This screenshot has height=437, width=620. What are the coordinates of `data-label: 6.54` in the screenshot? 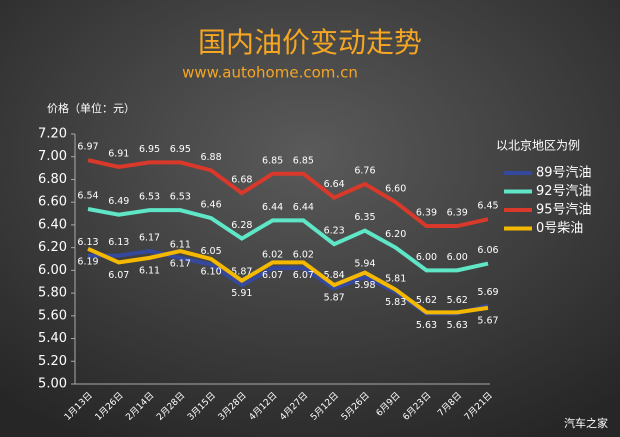 It's located at (87, 196).